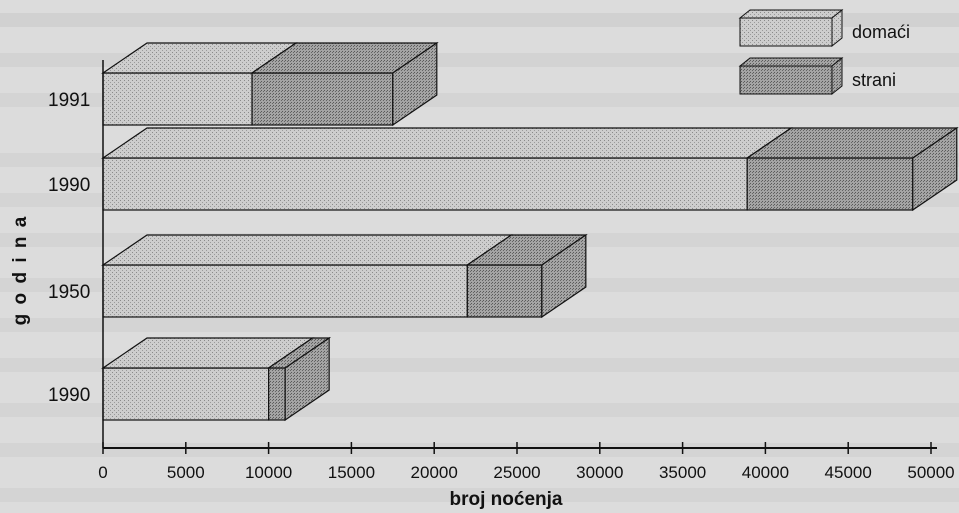 Image resolution: width=959 pixels, height=513 pixels. Describe the element at coordinates (186, 472) in the screenshot. I see `x-tick-label: 5000` at that location.